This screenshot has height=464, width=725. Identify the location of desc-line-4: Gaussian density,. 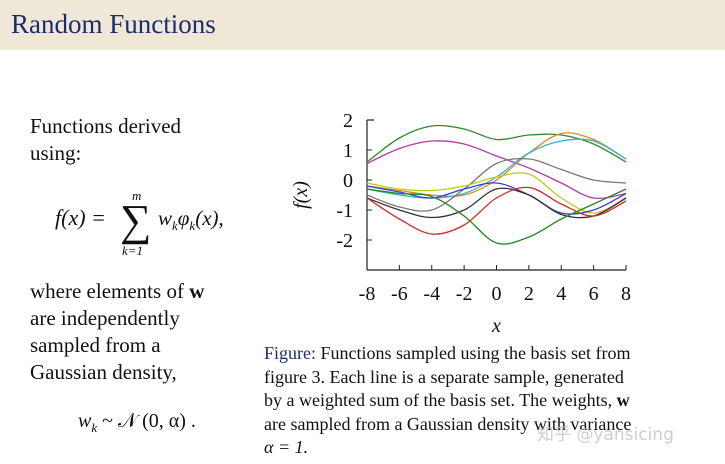
(103, 372).